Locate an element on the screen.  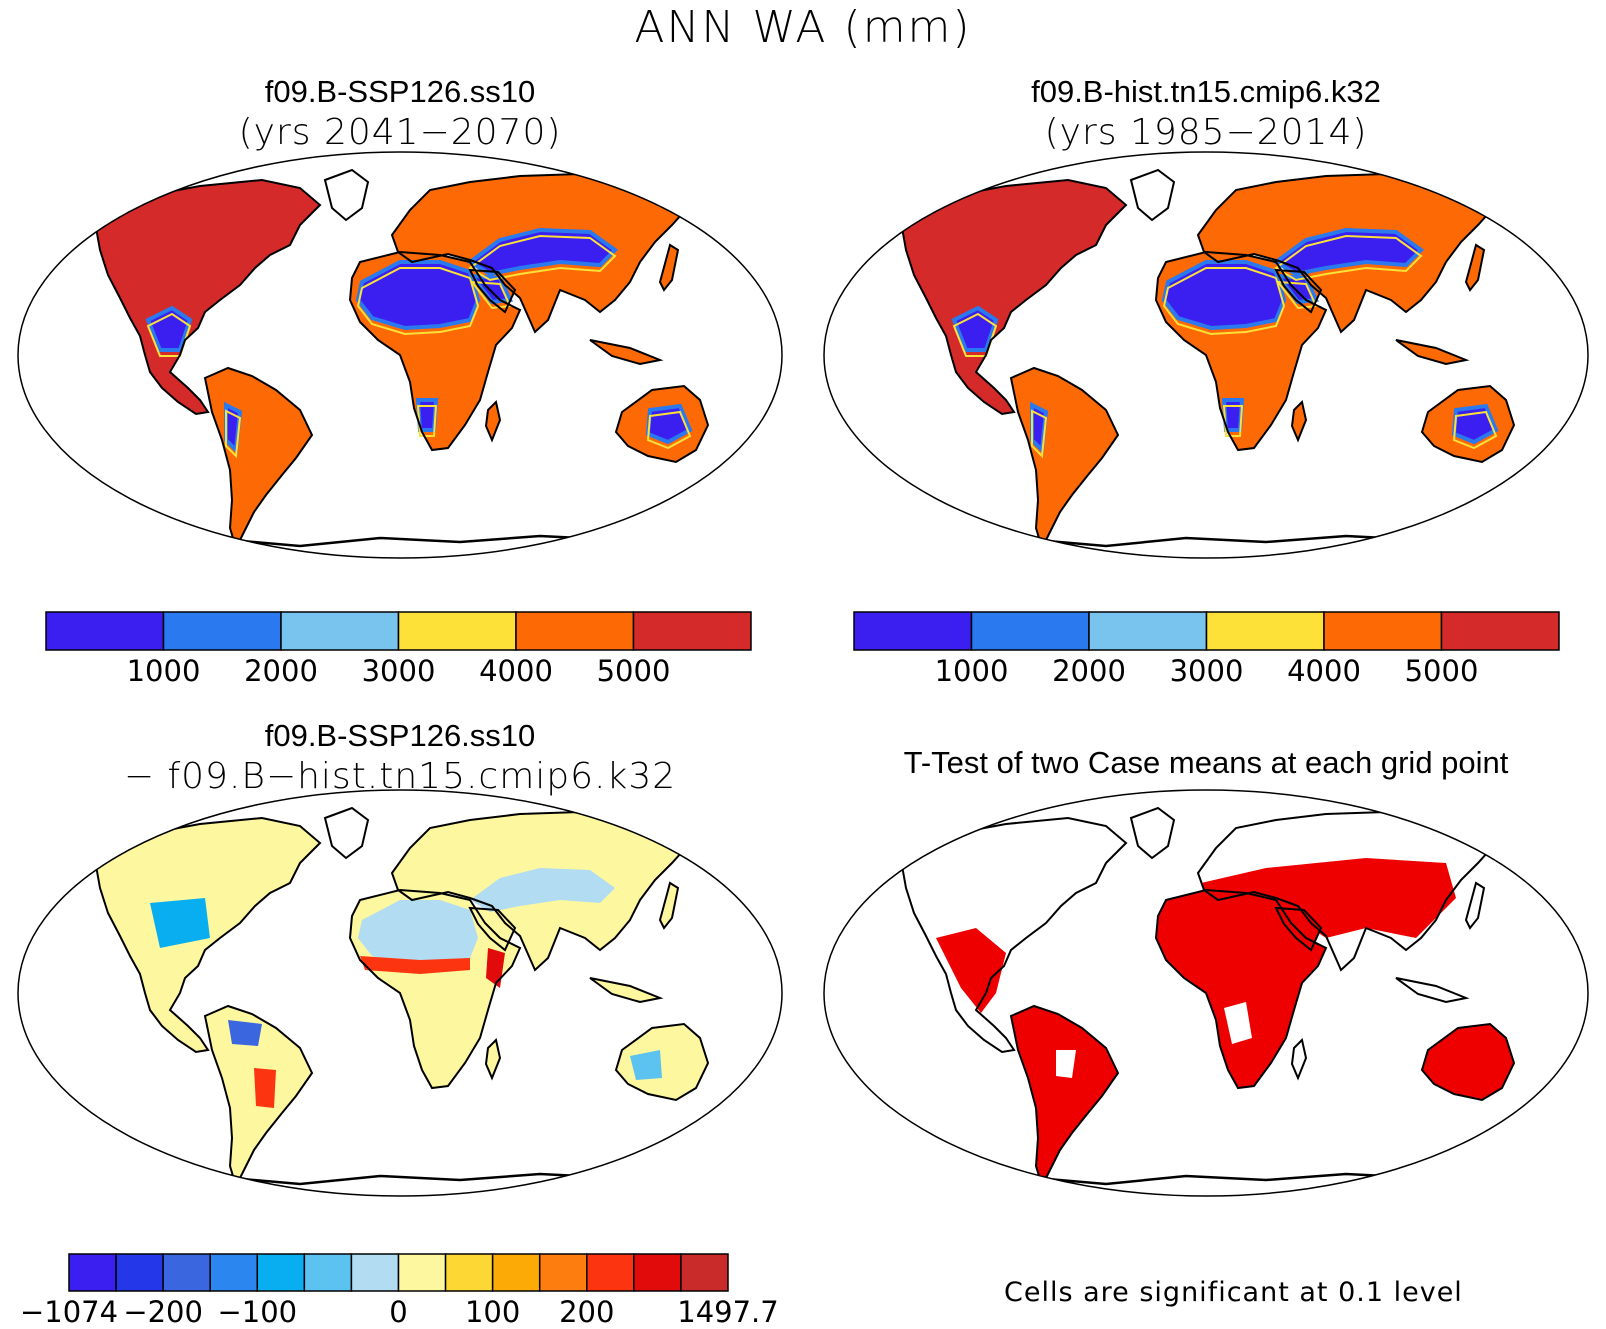
diff-north-america is located at coordinates (180, 923).